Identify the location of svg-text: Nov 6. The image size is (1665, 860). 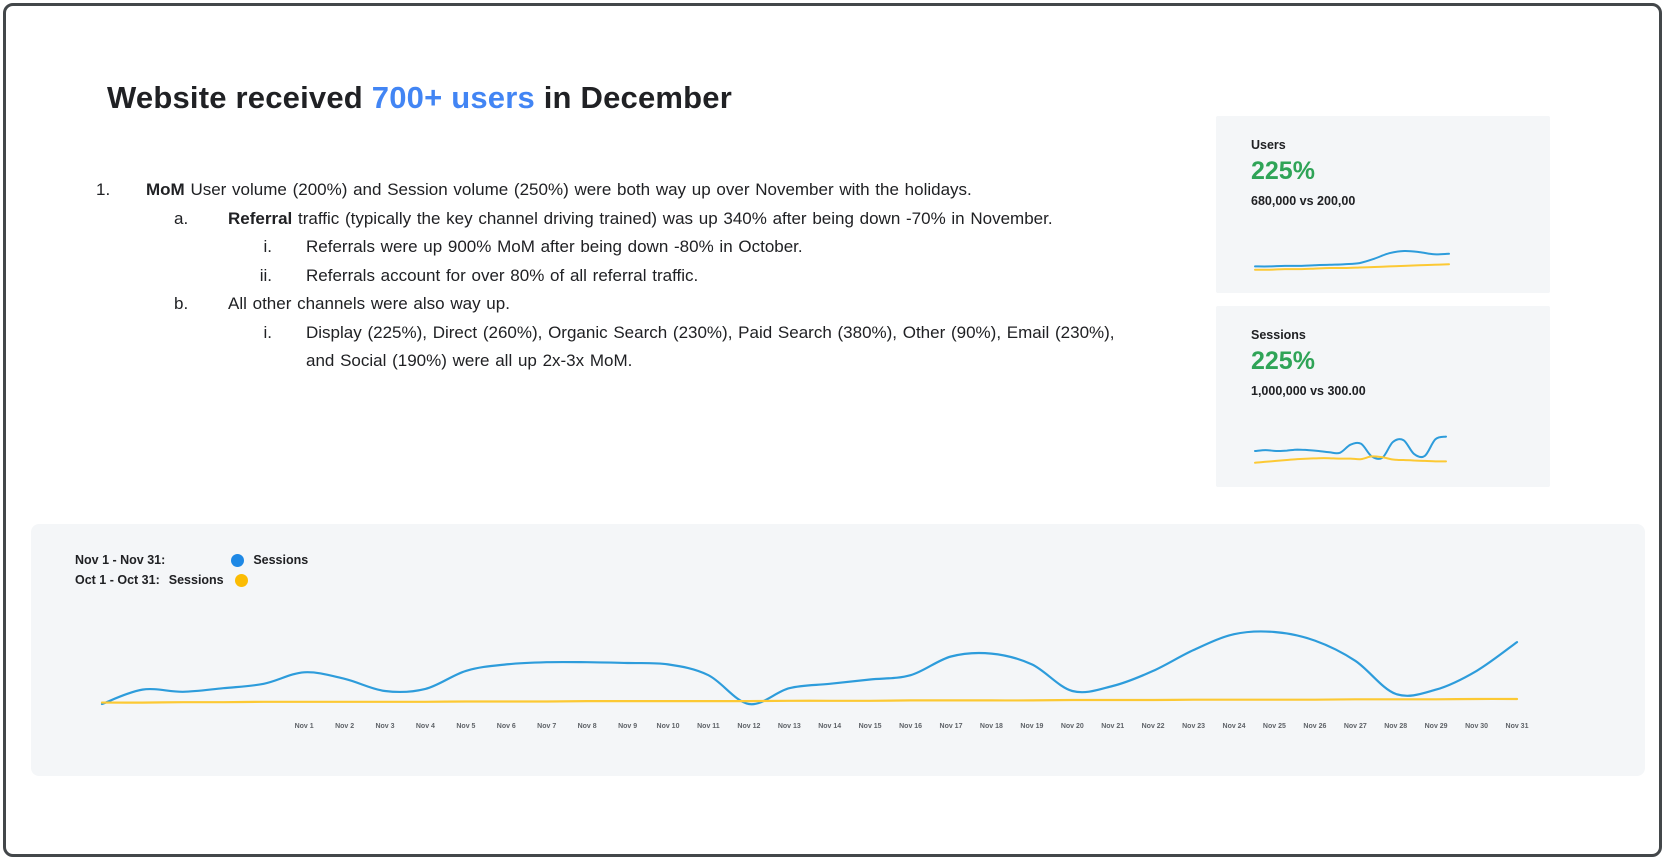
(506, 726).